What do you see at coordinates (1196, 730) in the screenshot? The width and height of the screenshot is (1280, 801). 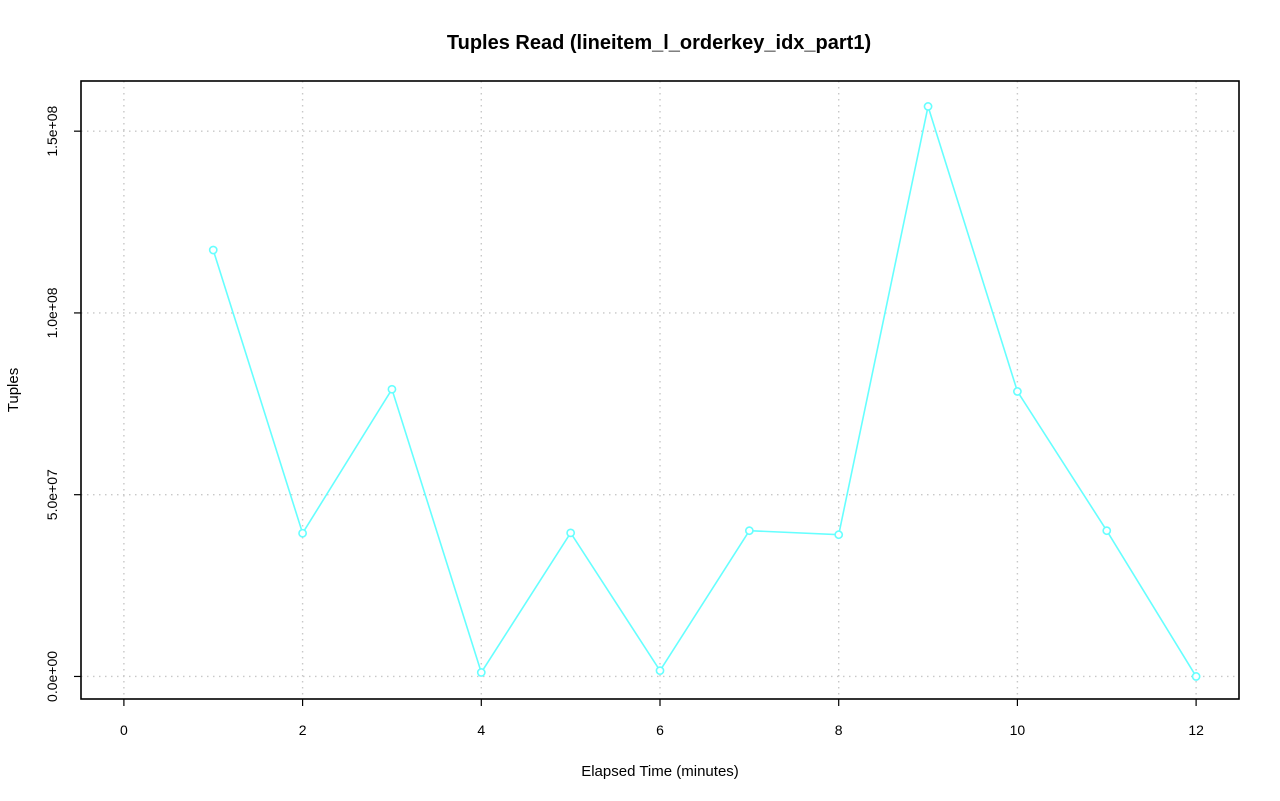 I see `x-tick-label: 12` at bounding box center [1196, 730].